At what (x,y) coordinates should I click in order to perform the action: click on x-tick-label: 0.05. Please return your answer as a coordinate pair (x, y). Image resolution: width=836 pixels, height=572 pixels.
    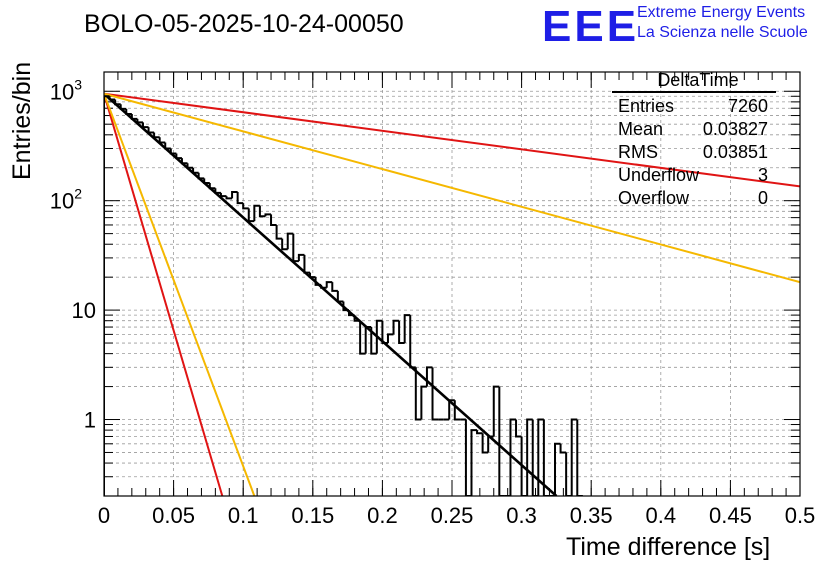
    Looking at the image, I should click on (173, 515).